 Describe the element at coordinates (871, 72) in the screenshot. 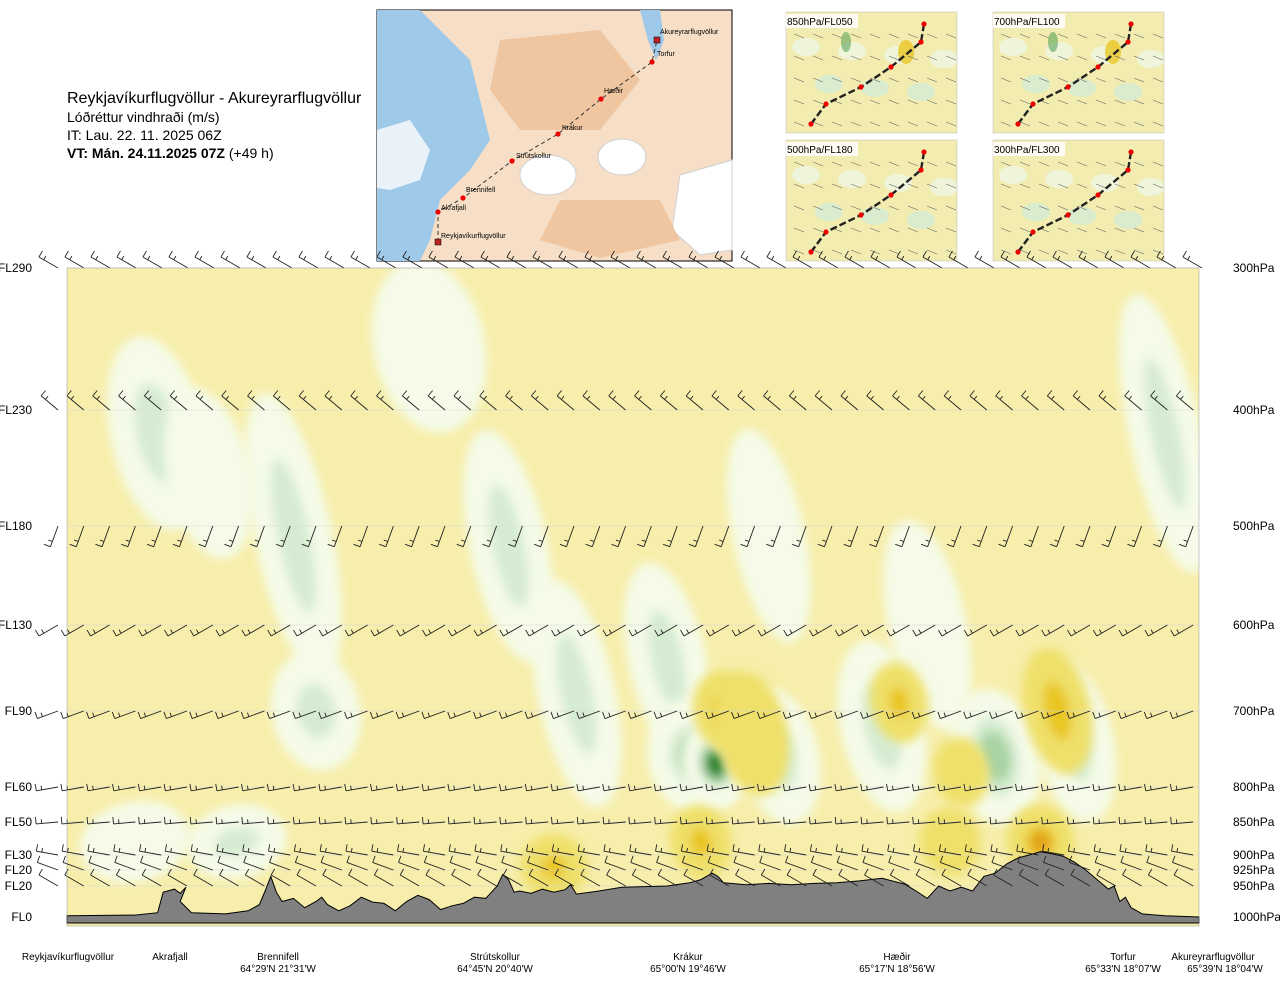

I see `level-map-background` at that location.